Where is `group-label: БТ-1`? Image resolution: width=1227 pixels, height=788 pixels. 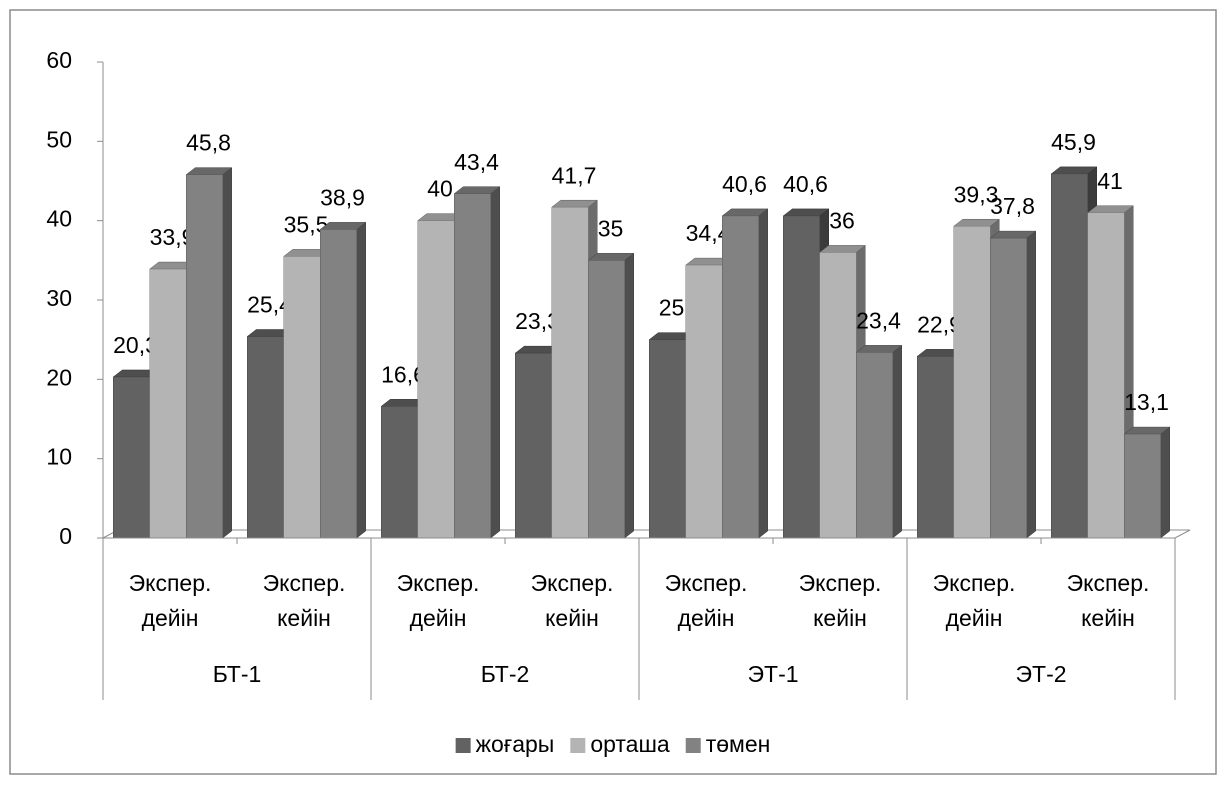
group-label: БТ-1 is located at coordinates (237, 674).